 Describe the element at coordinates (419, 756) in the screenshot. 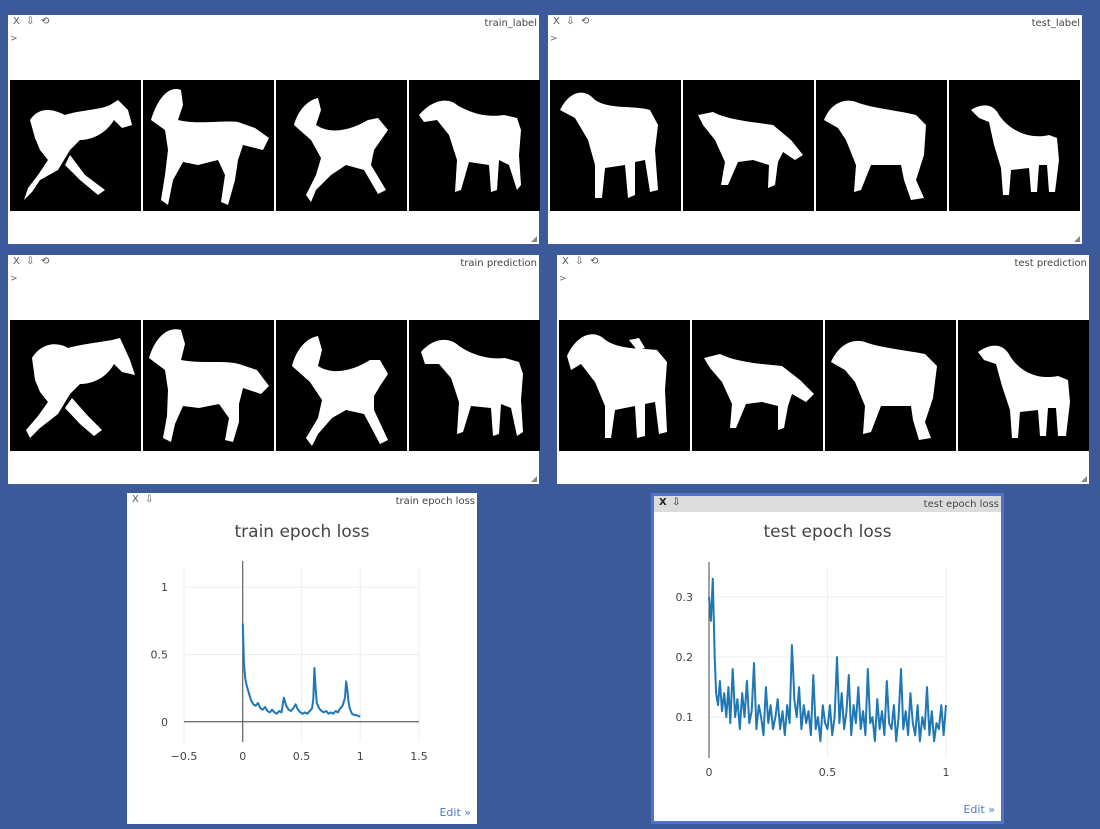

I see `x-tick-label: 1.5` at that location.